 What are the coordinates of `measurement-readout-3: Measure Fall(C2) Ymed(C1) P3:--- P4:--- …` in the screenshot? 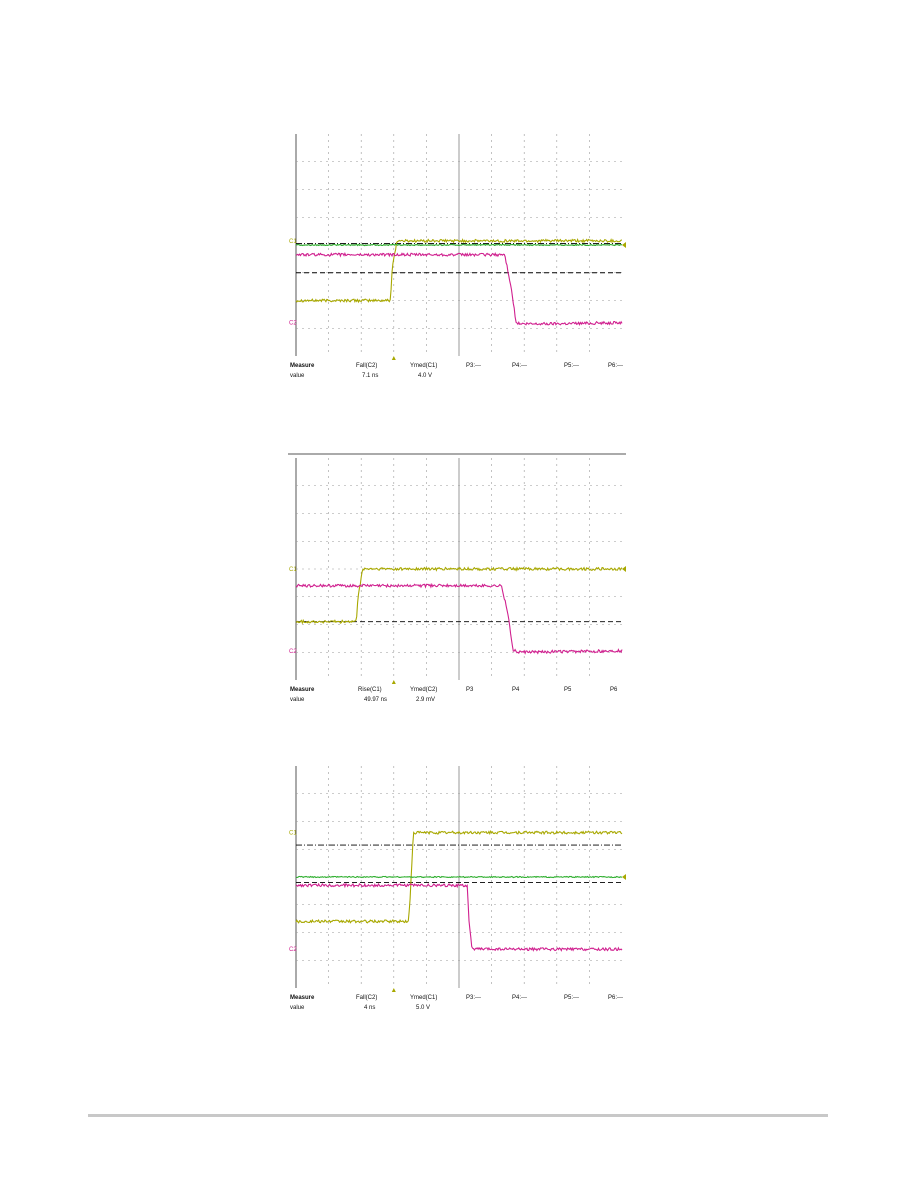 It's located at (458, 1008).